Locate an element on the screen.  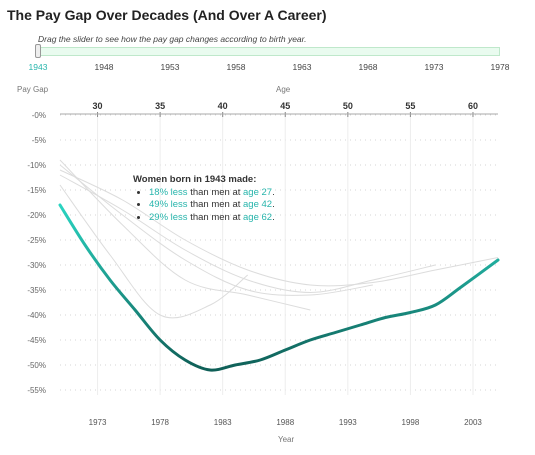
top-x-tick-label: 55 is located at coordinates (410, 106).